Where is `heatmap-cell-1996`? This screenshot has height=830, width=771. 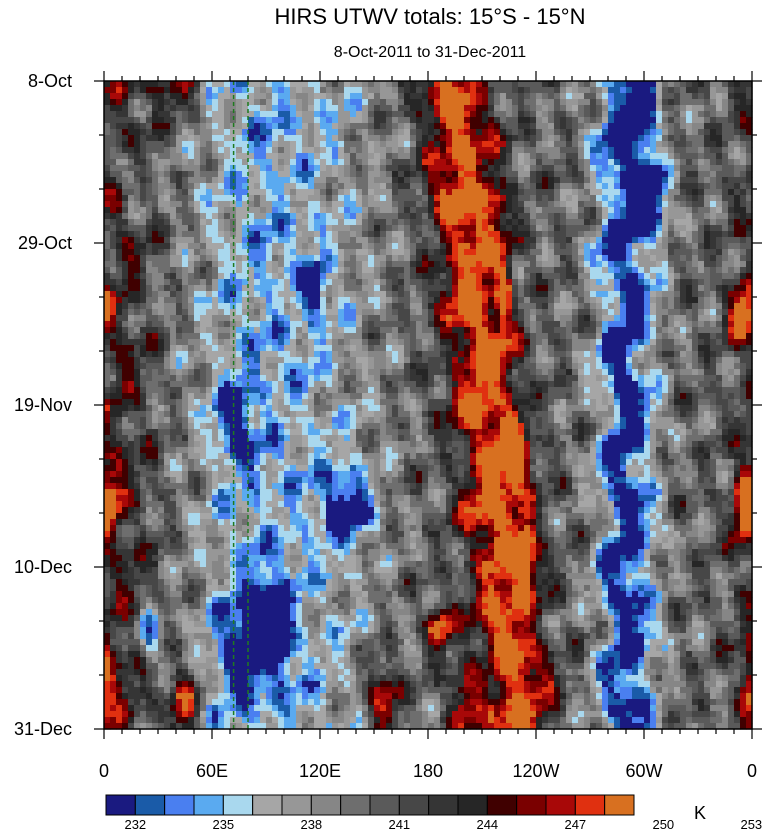 heatmap-cell-1996 is located at coordinates (419, 192).